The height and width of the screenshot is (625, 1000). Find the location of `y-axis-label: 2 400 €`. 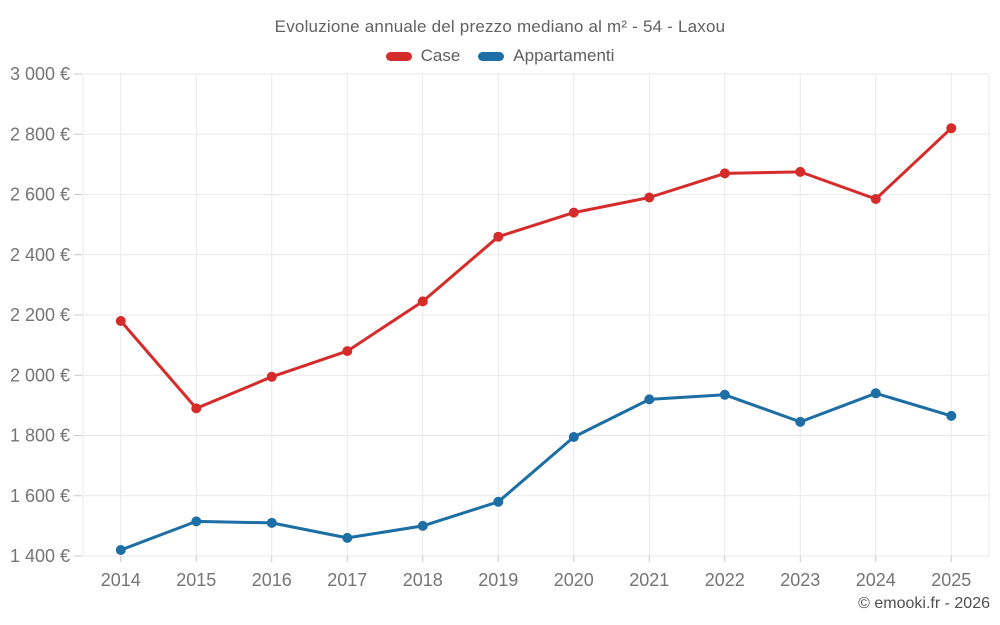

y-axis-label: 2 400 € is located at coordinates (40, 255).